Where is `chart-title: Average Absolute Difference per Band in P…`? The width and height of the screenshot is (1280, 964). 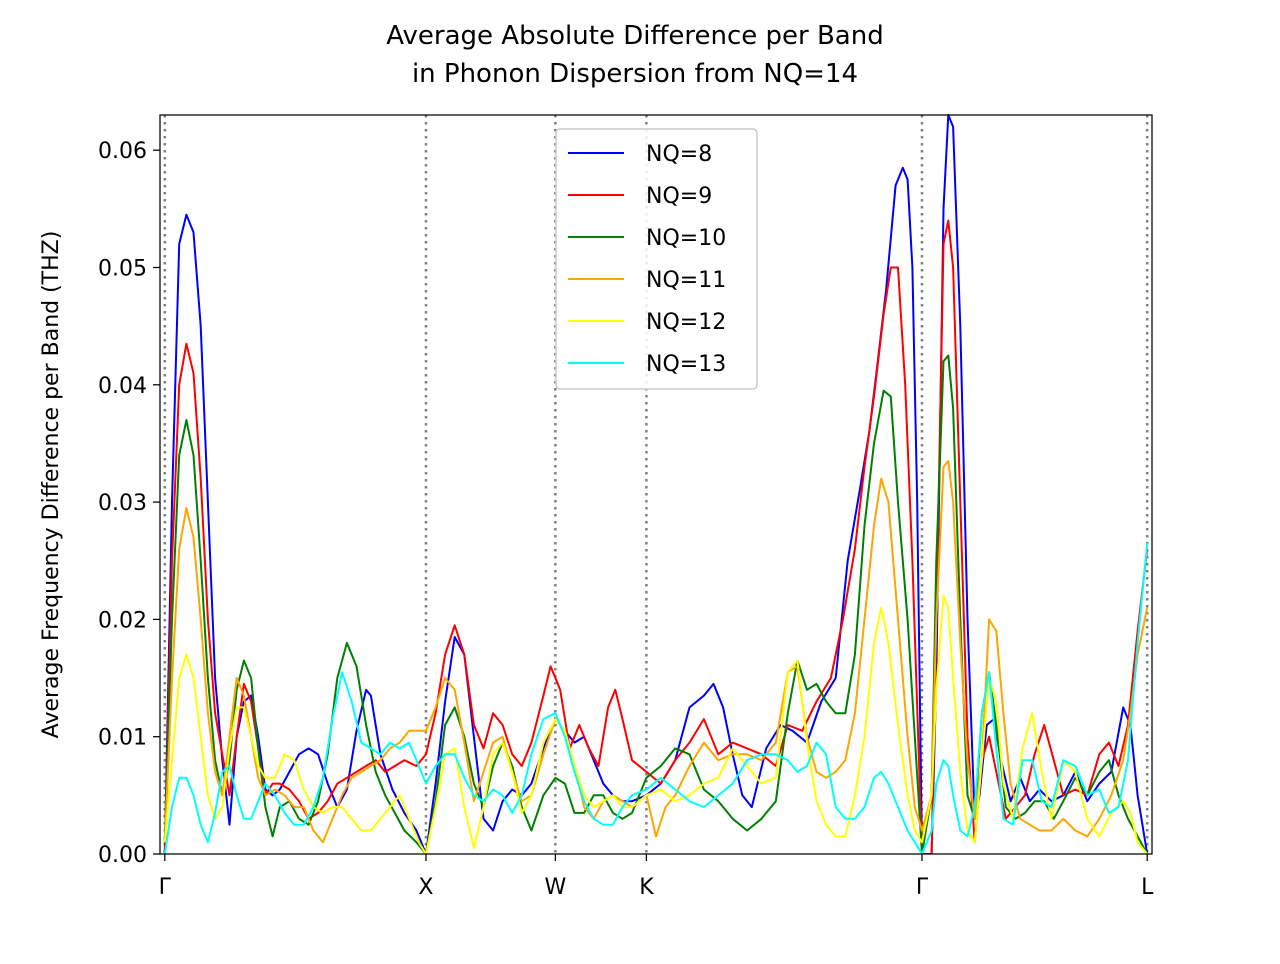
chart-title: Average Absolute Difference per Band in P… is located at coordinates (634, 55).